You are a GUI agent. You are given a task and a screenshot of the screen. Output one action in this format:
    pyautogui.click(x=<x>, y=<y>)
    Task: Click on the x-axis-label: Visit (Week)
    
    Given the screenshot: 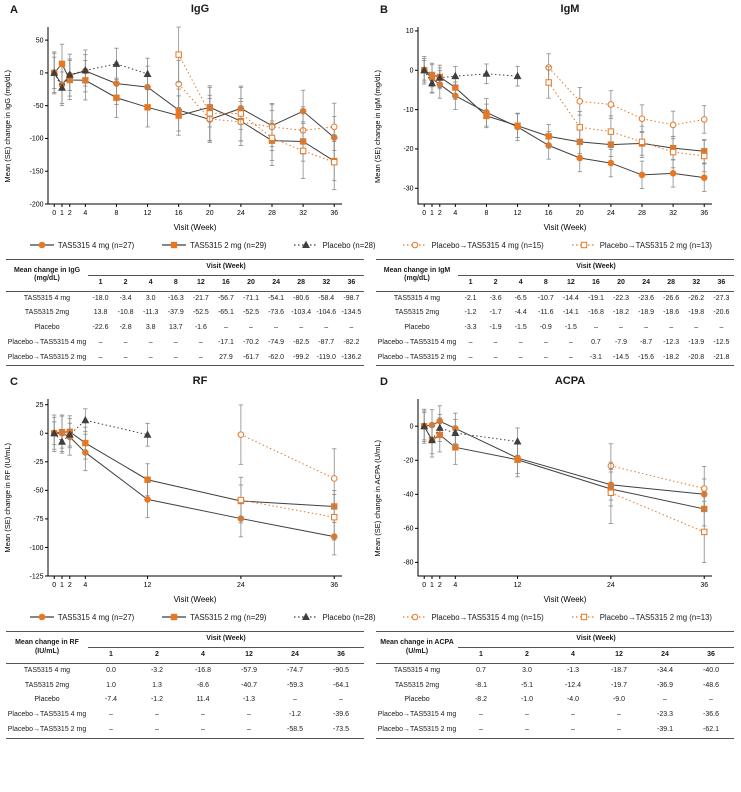 What is the action you would take?
    pyautogui.click(x=195, y=599)
    